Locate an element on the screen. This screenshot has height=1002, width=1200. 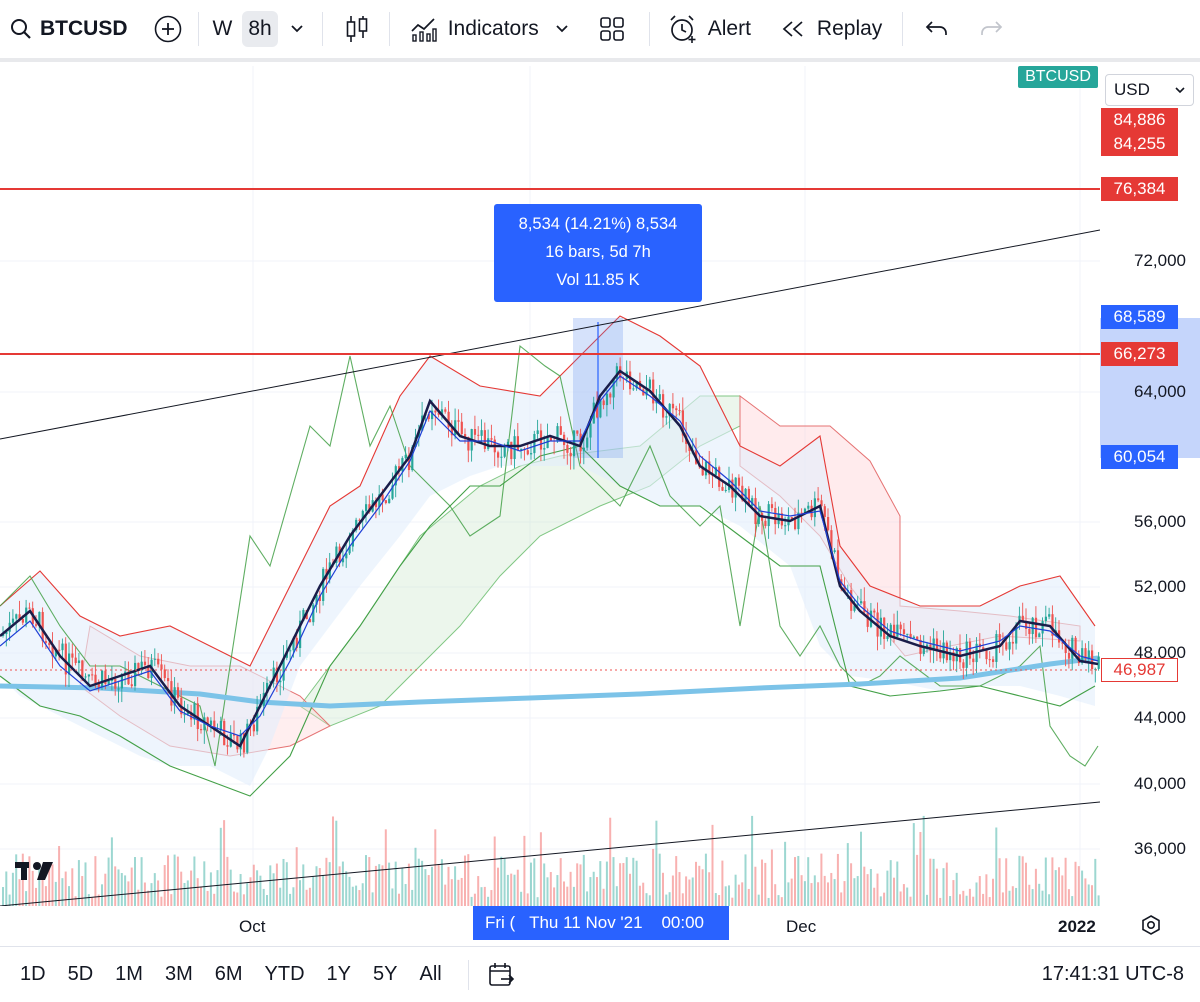
alert-button: Alert is located at coordinates (709, 30).